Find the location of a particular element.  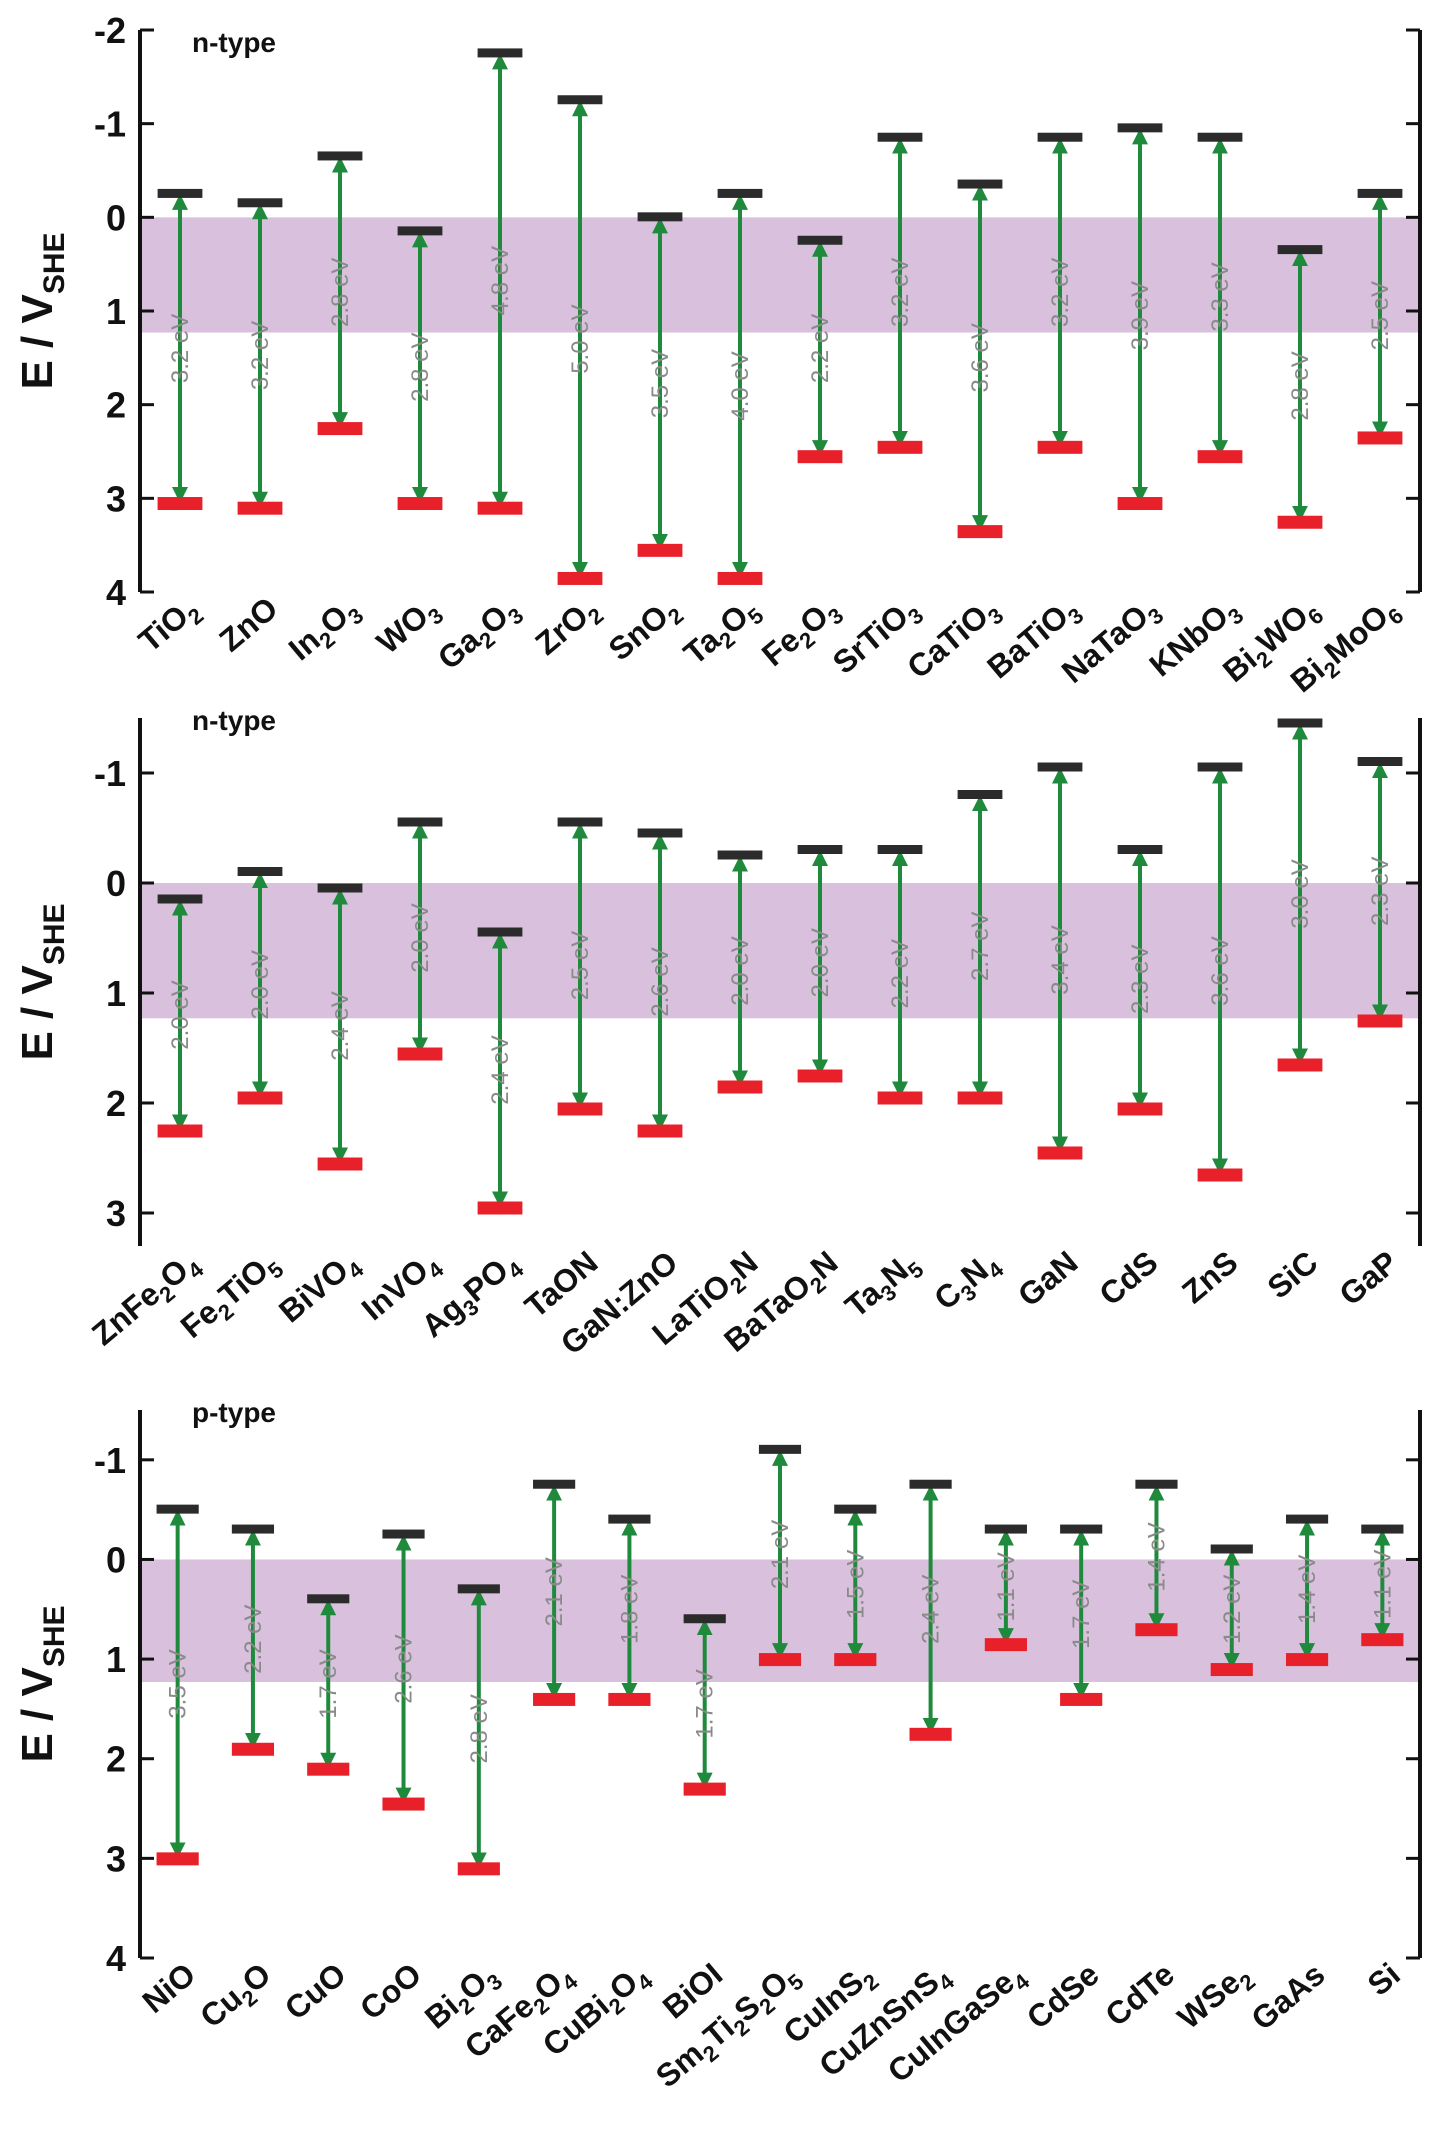

band-gap-value: 2.6 eV is located at coordinates (404, 1668).